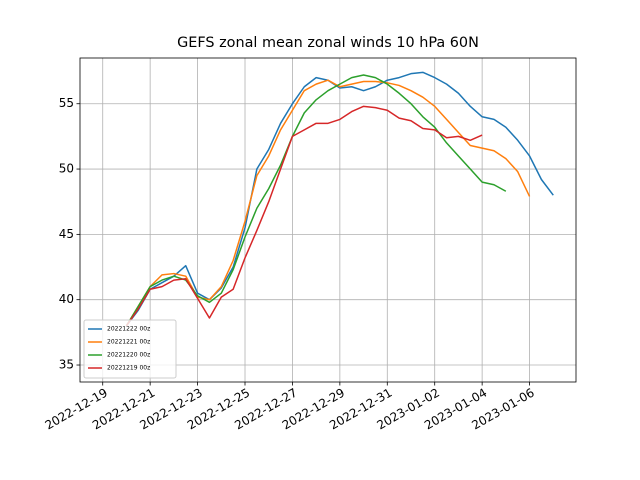  I want to click on chart-title: GEFS zonal mean zonal winds 10 hPa 60N, so click(328, 43).